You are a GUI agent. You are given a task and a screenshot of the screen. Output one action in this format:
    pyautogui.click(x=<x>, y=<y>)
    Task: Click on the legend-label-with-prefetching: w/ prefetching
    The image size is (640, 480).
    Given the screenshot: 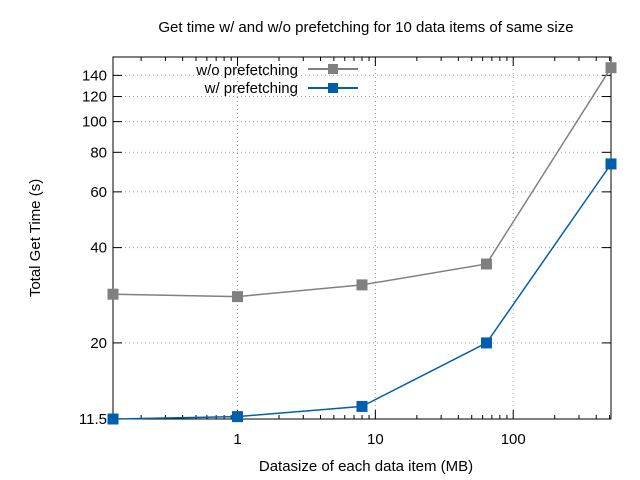 What is the action you would take?
    pyautogui.click(x=251, y=88)
    